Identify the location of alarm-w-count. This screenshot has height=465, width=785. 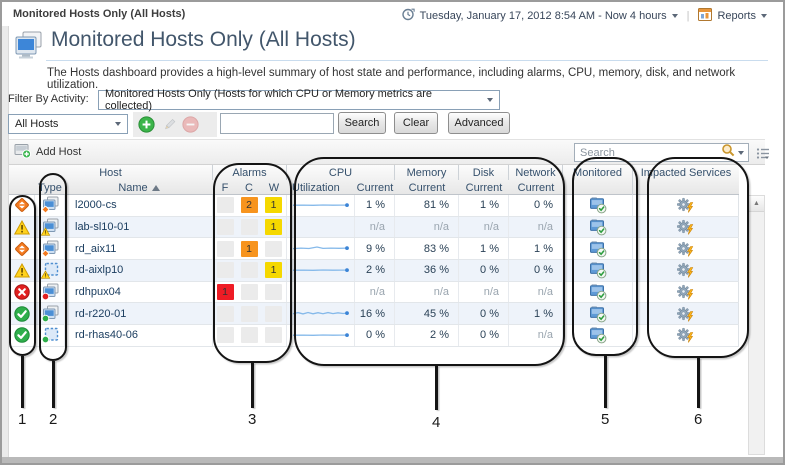
(273, 248).